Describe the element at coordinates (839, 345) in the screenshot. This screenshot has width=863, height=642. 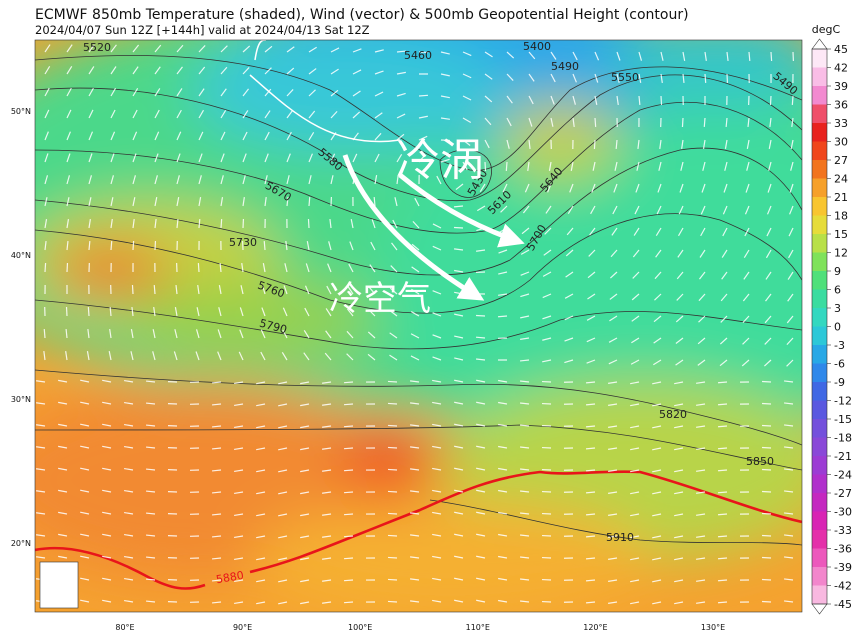
I see `colorbar-tick-label: -3` at that location.